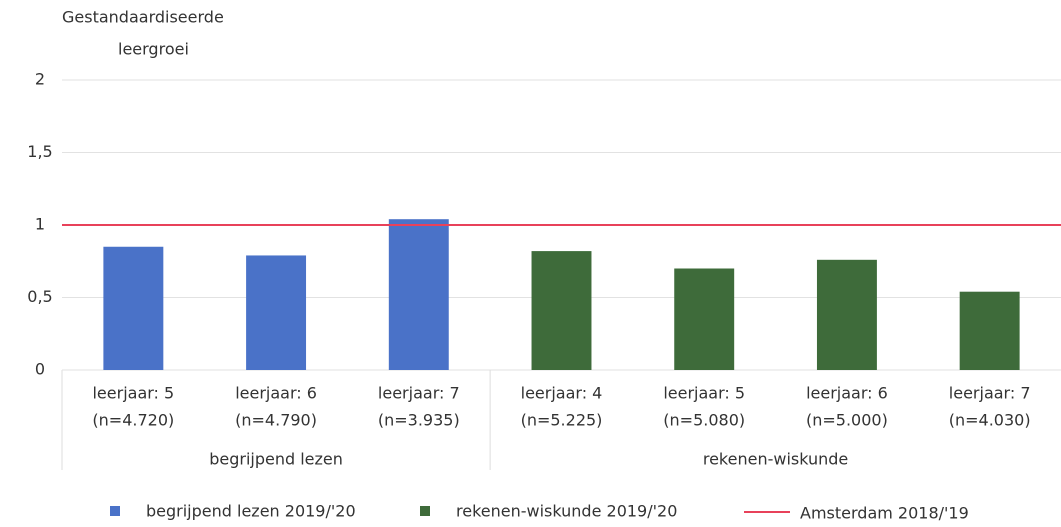 The image size is (1061, 527). Describe the element at coordinates (419, 420) in the screenshot. I see `x-tick-label: (n=3.935)` at that location.